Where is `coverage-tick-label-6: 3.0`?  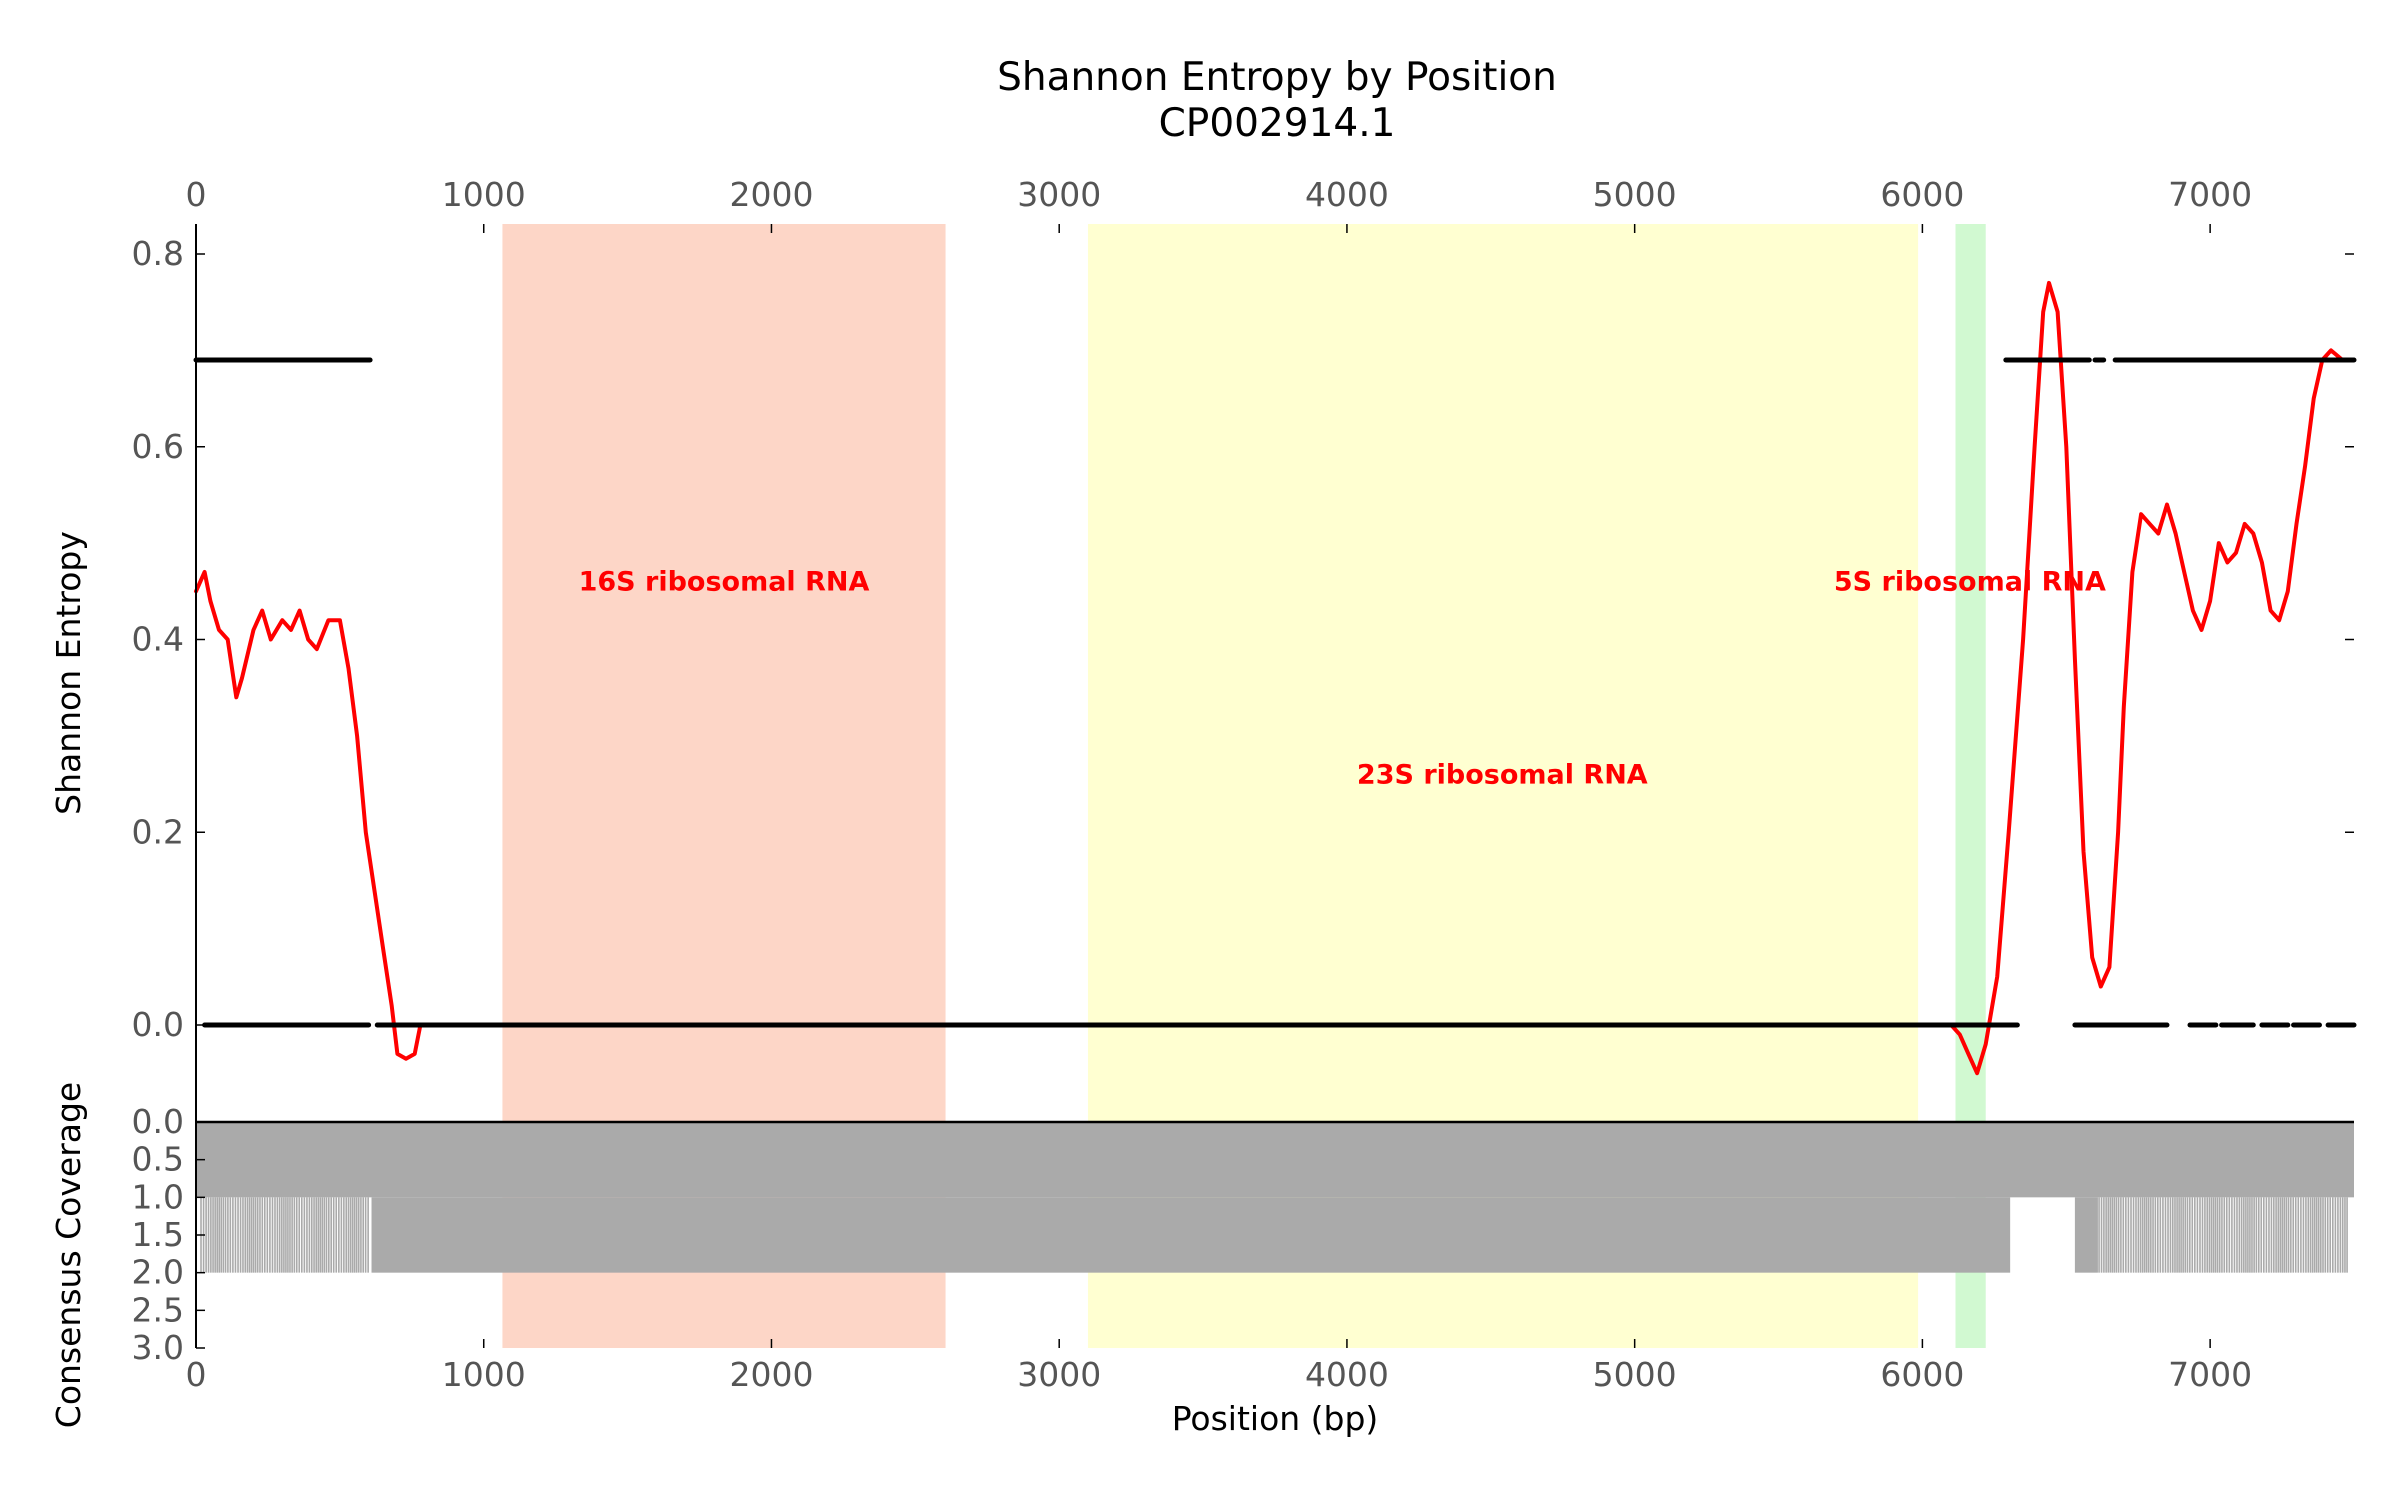 coverage-tick-label-6: 3.0 is located at coordinates (158, 1347).